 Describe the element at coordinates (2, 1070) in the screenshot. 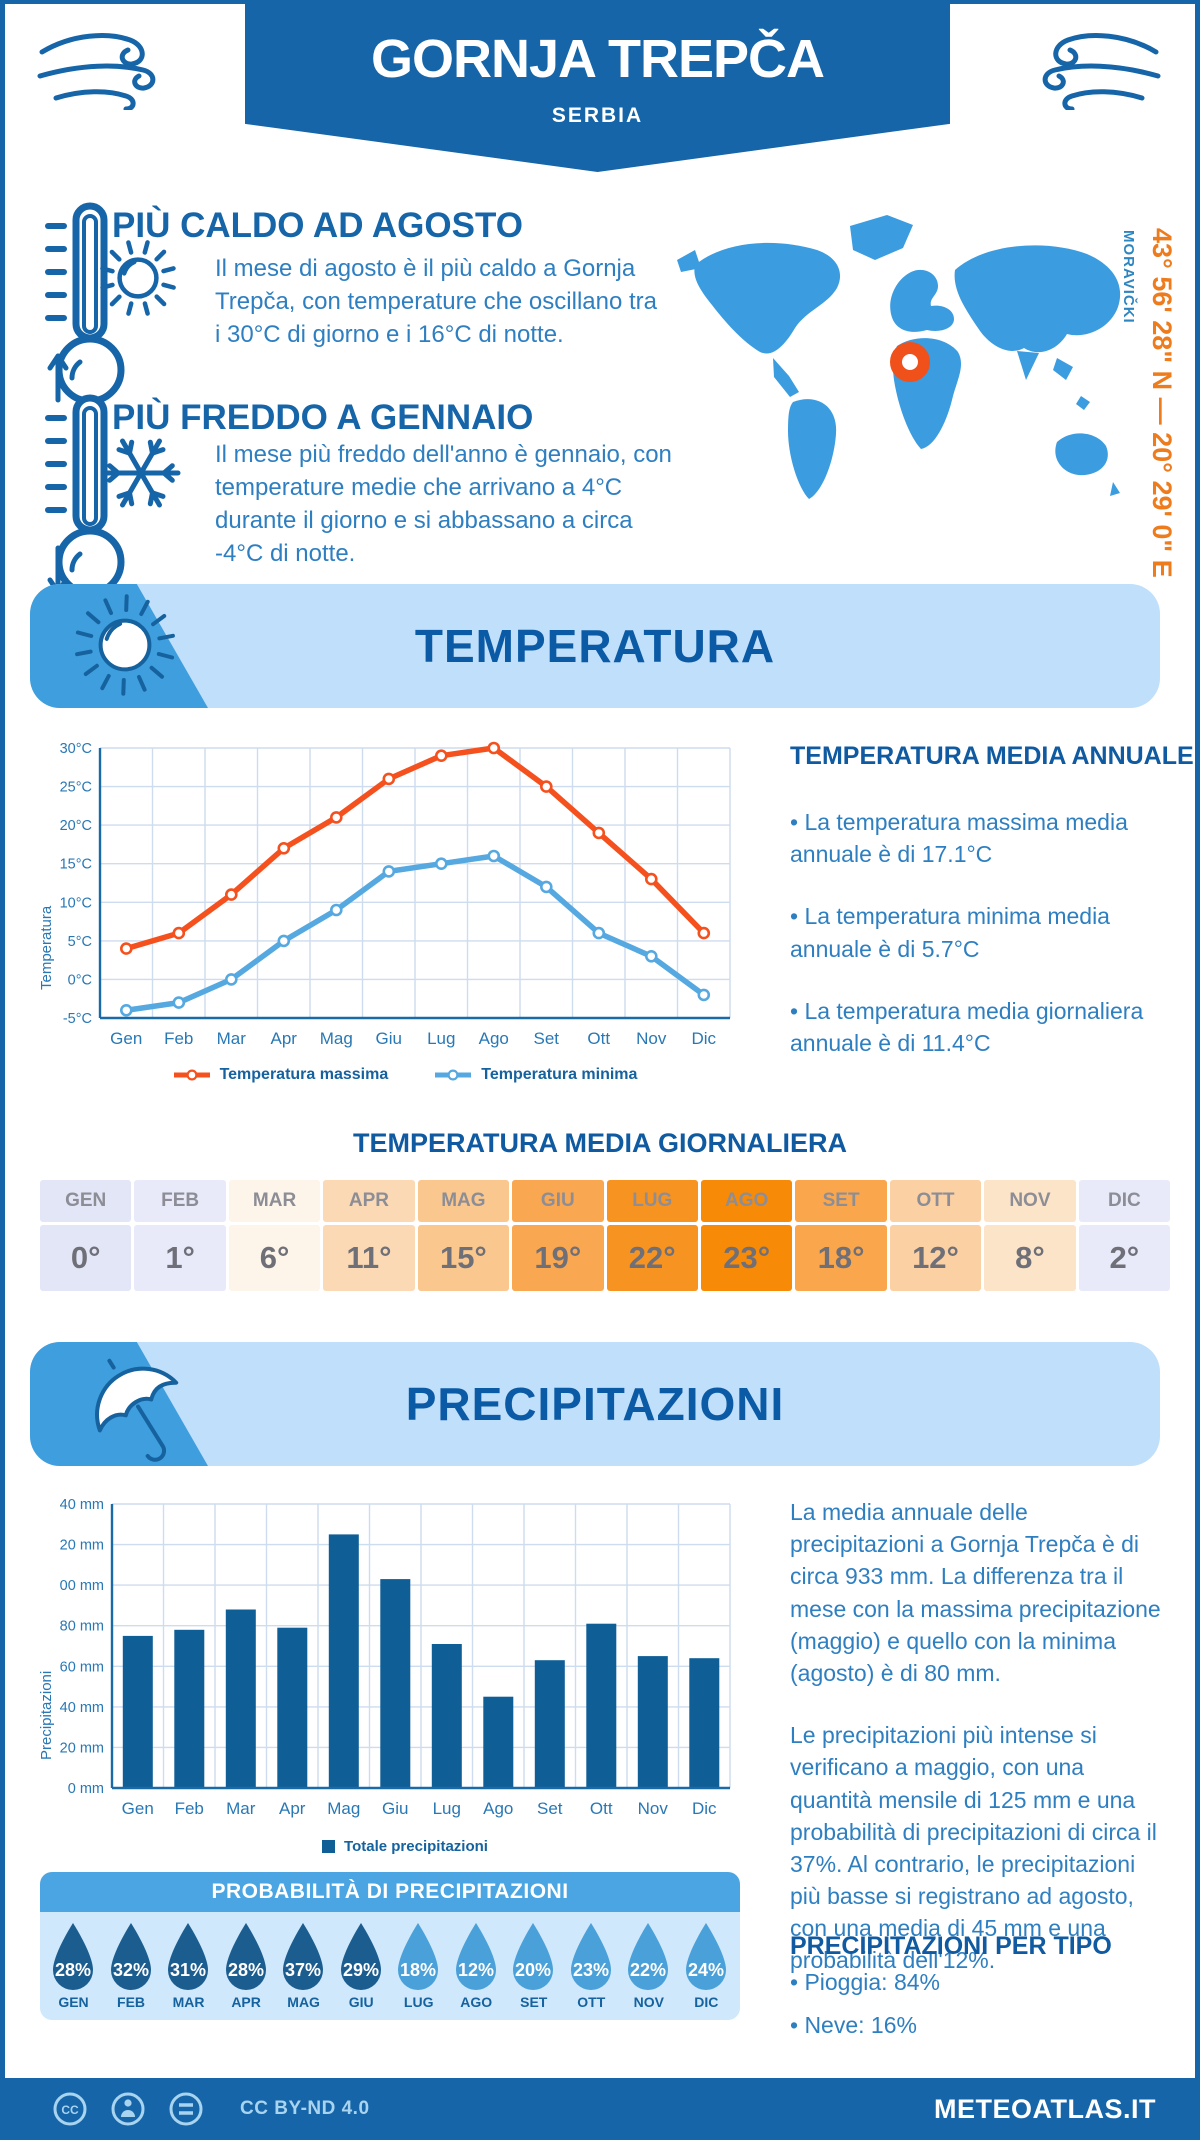

I see `left-border` at that location.